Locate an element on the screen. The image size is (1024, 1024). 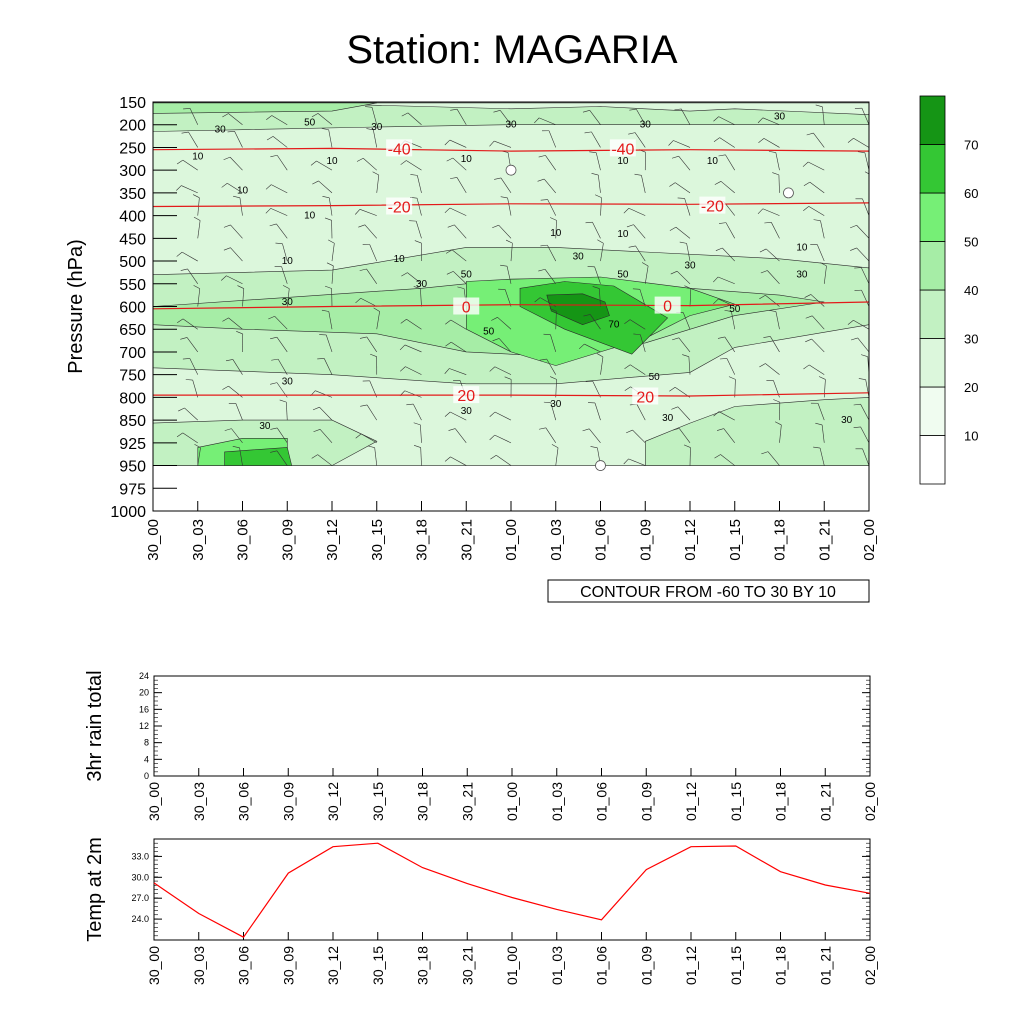
y-tick-label: 700 is located at coordinates (132, 353).